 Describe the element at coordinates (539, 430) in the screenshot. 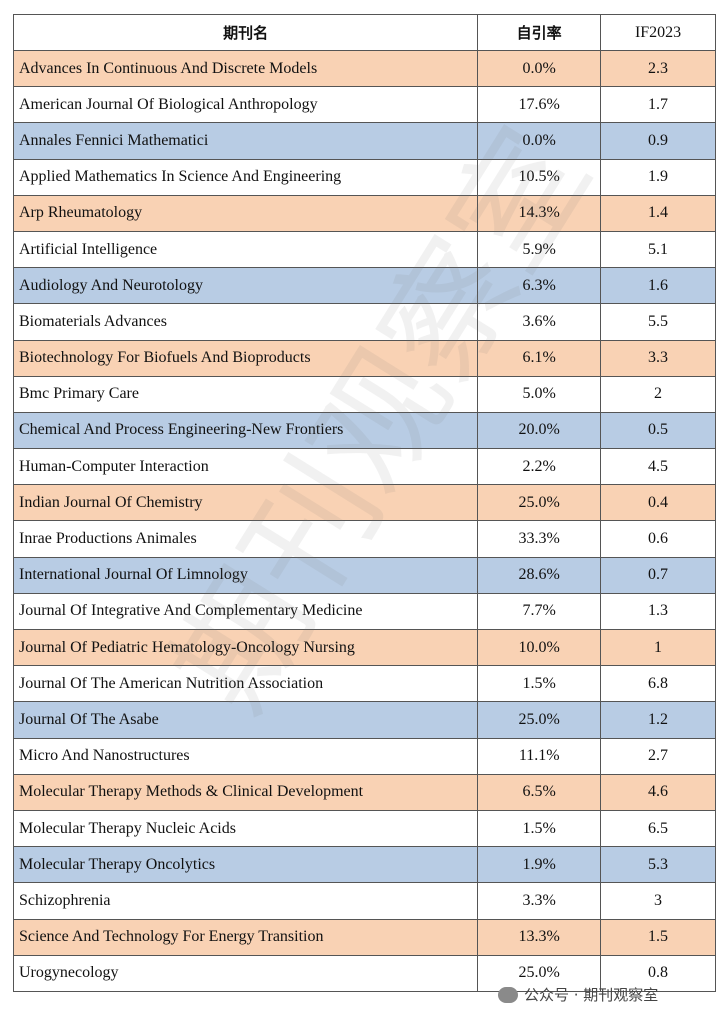

I see `self-citation-rate: 20.0%` at that location.